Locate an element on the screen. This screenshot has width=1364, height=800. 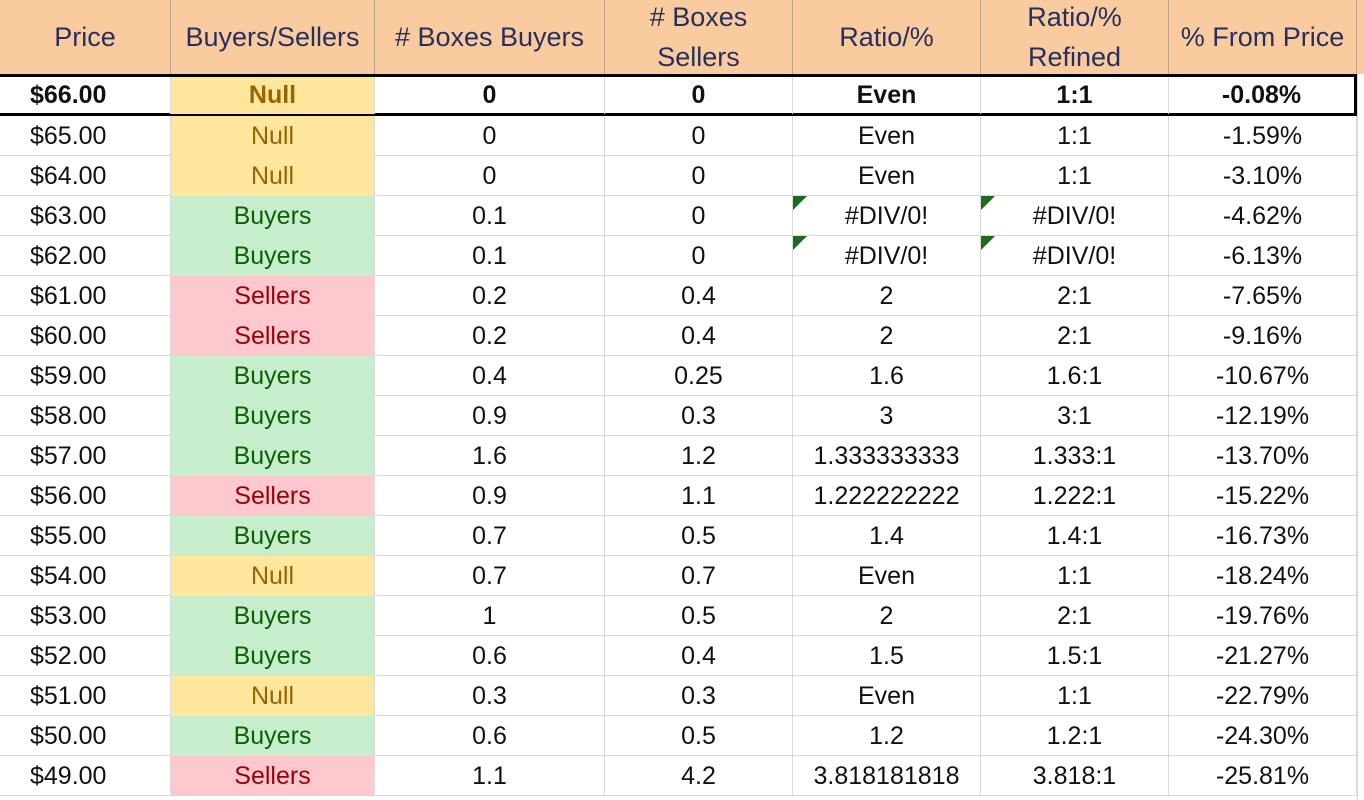
cell-boxes-sellers: 0.7 is located at coordinates (699, 576).